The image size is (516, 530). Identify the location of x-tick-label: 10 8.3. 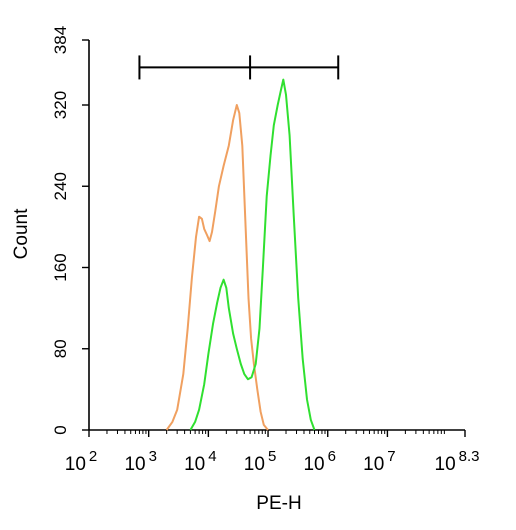
(457, 461).